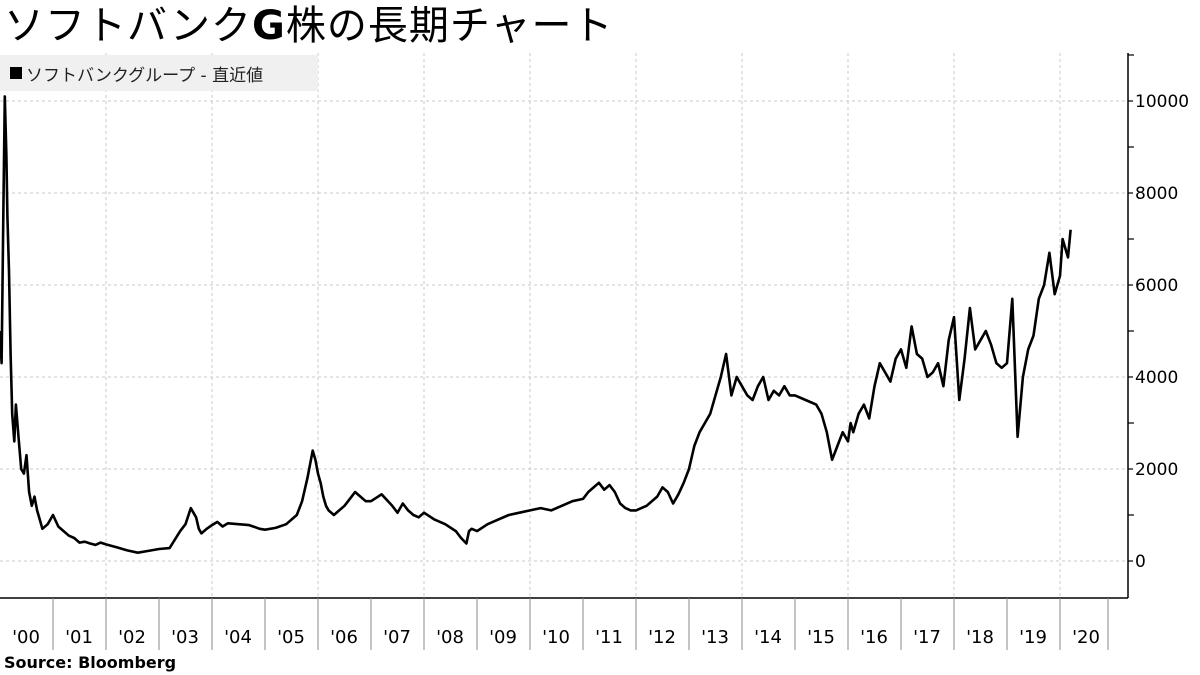  I want to click on legend-swatch-icon, so click(16, 73).